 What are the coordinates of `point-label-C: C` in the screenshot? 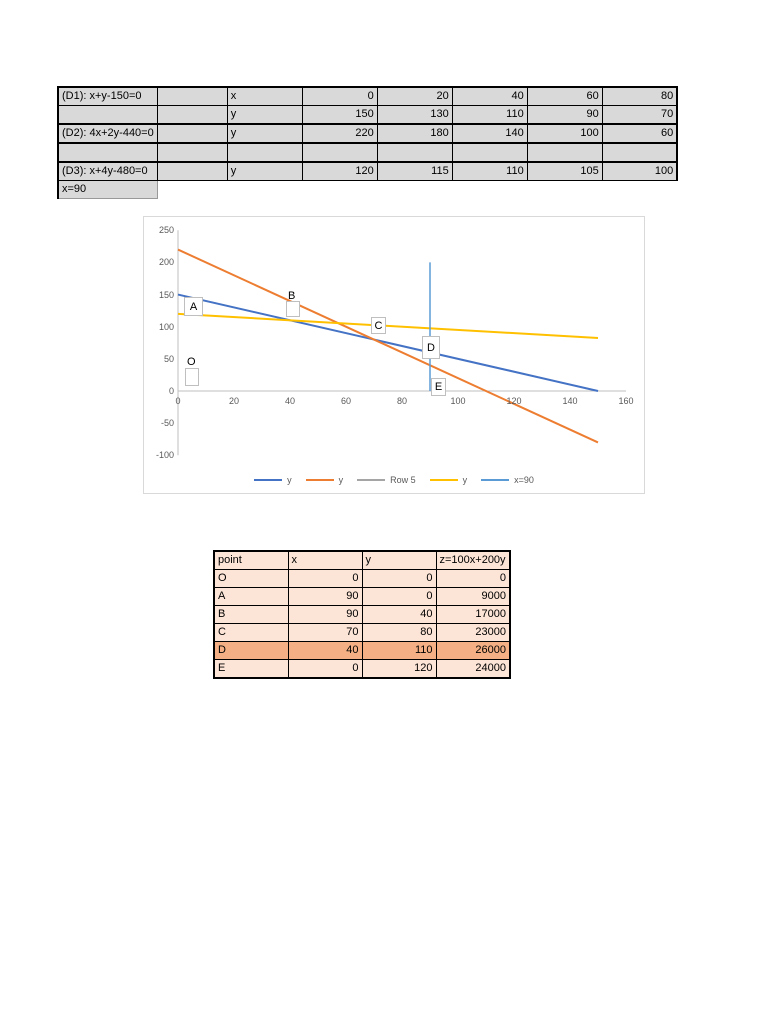 It's located at (378, 325).